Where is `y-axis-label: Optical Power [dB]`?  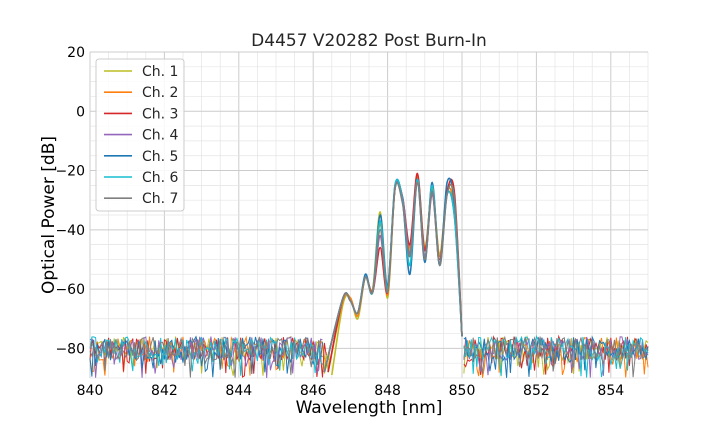
y-axis-label: Optical Power [dB] is located at coordinates (49, 215).